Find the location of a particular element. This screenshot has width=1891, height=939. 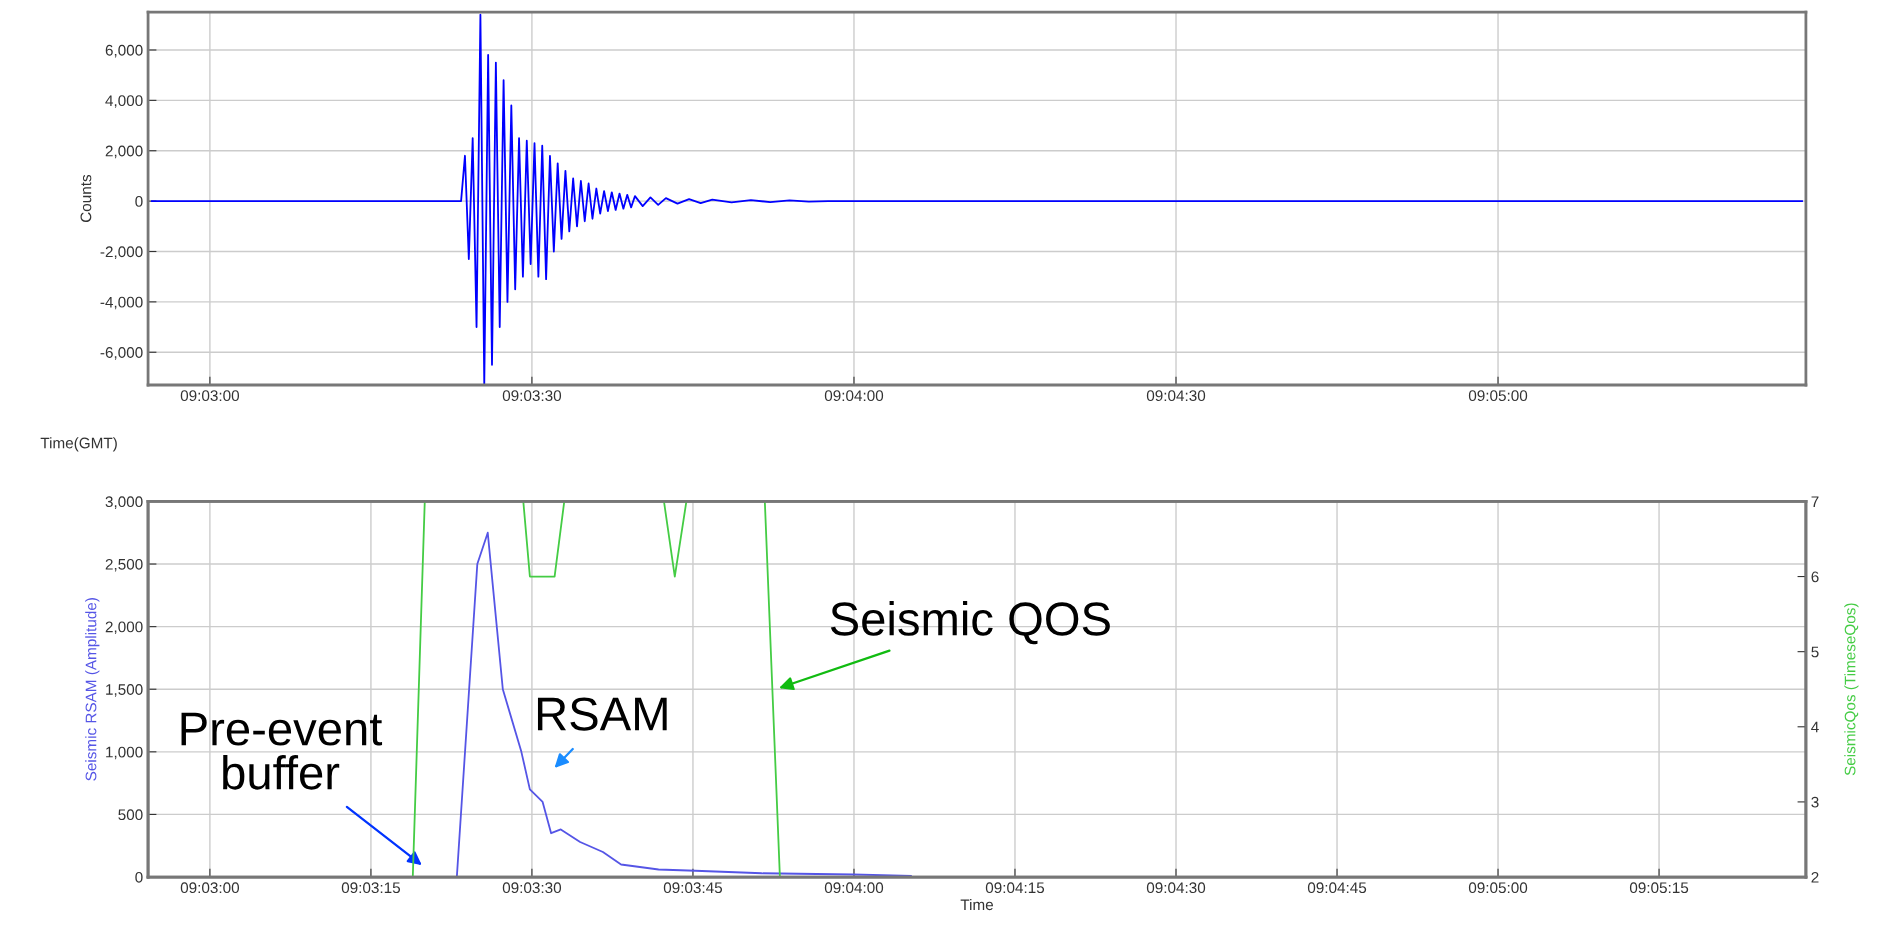

x-axis-title: Time is located at coordinates (976, 904).